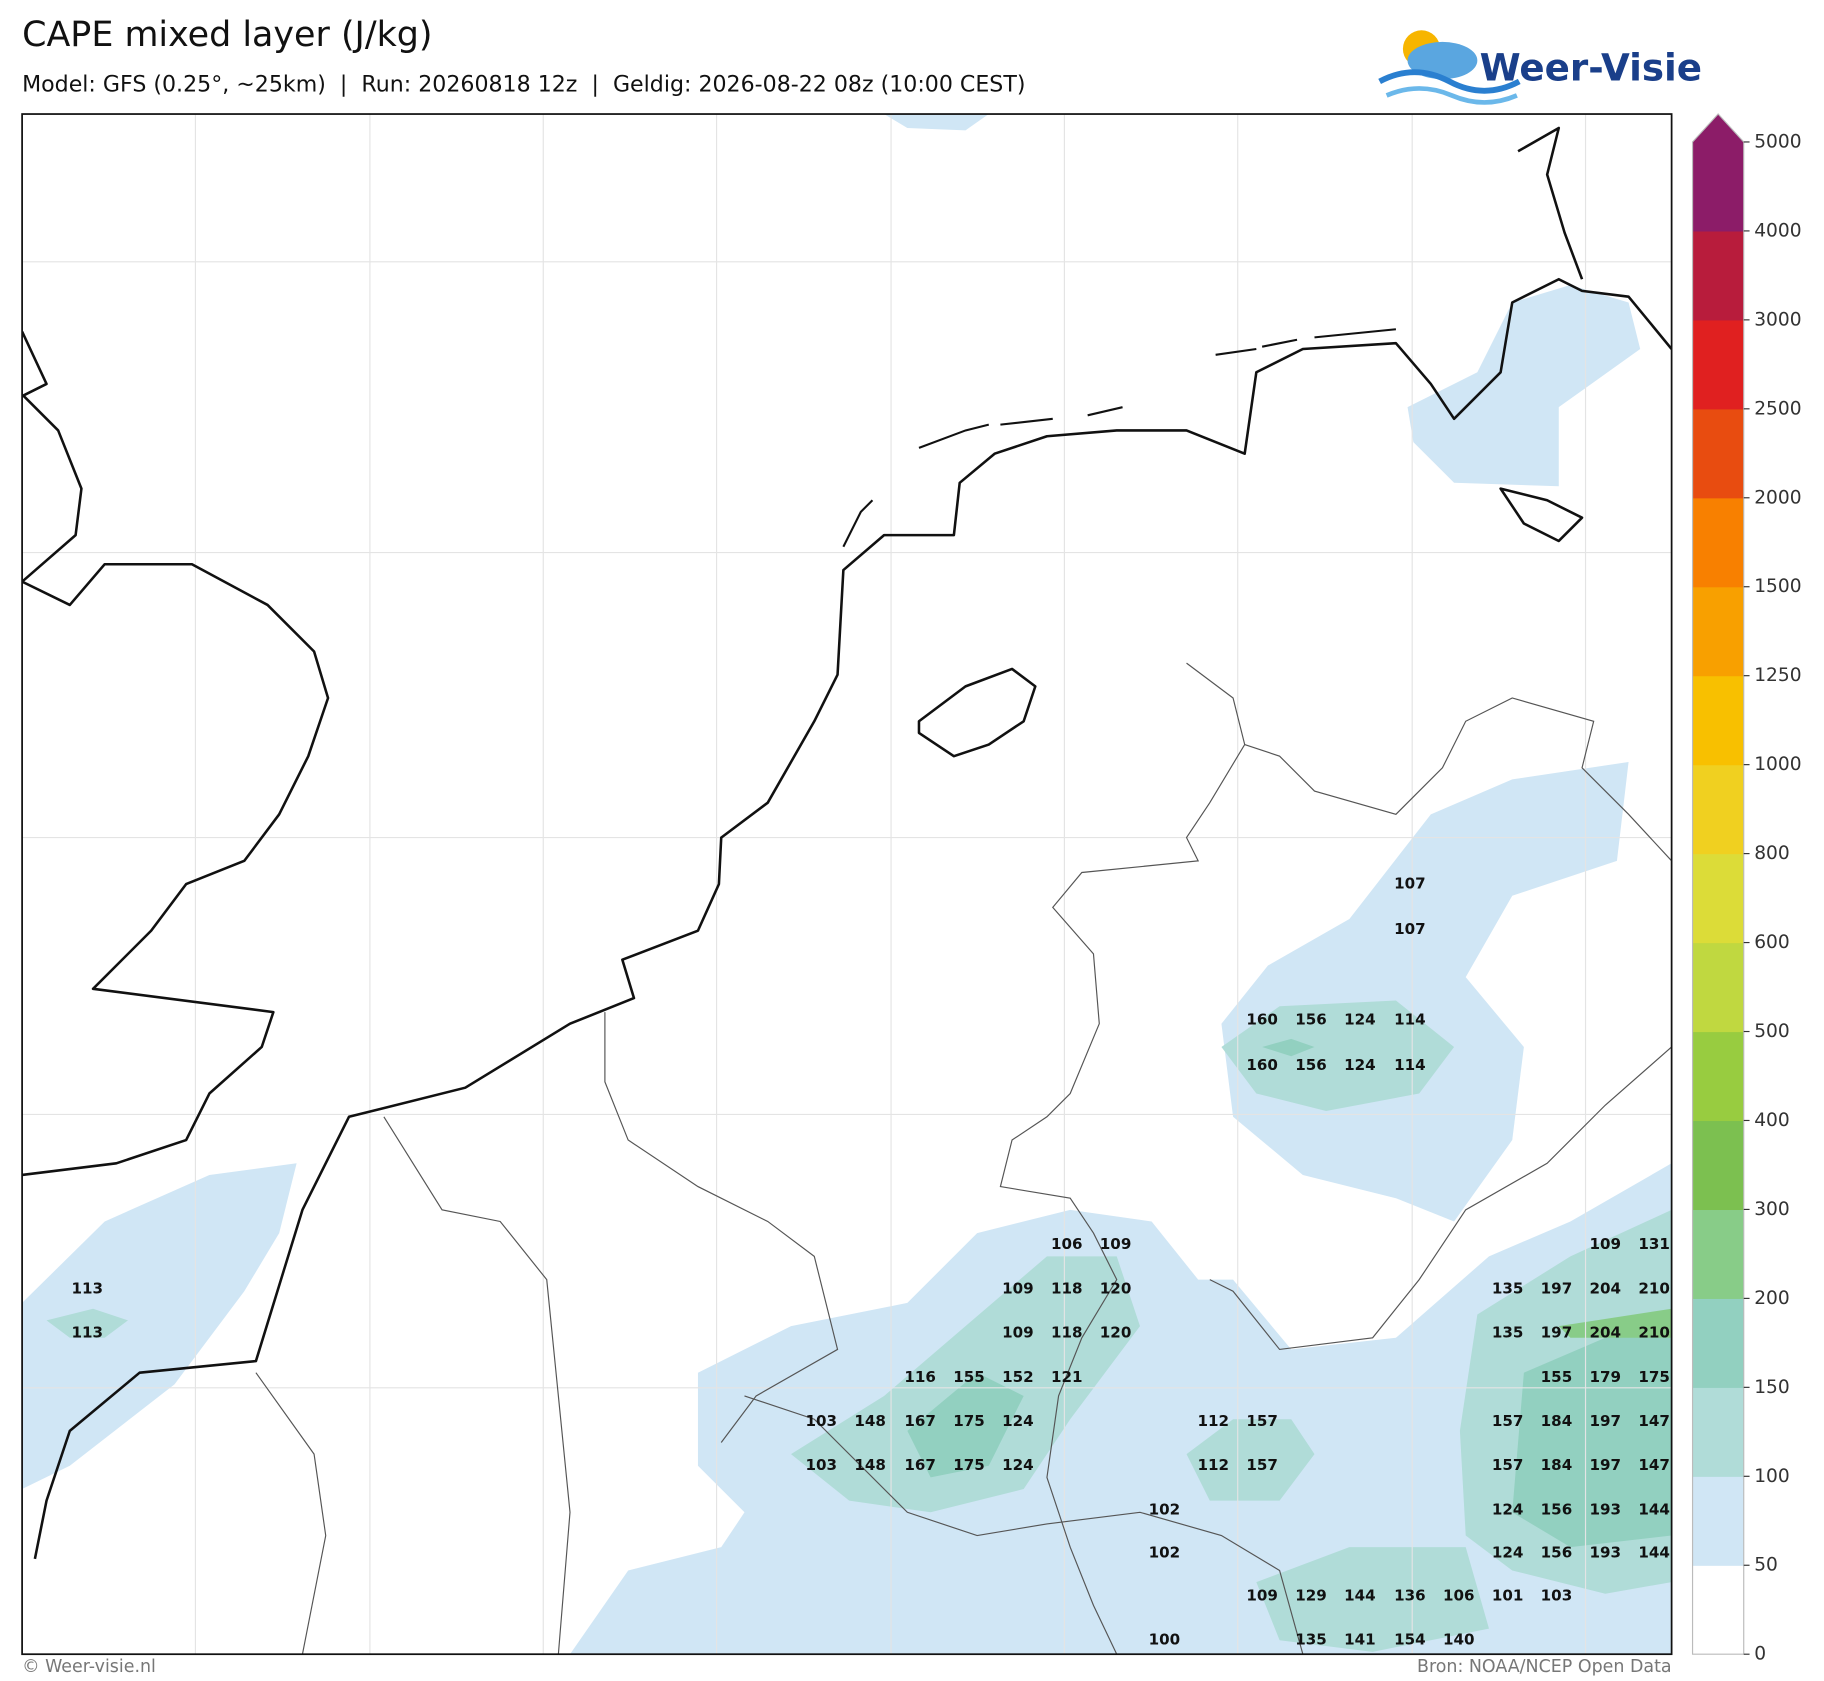  What do you see at coordinates (1119, 438) in the screenshot?
I see `islands` at bounding box center [1119, 438].